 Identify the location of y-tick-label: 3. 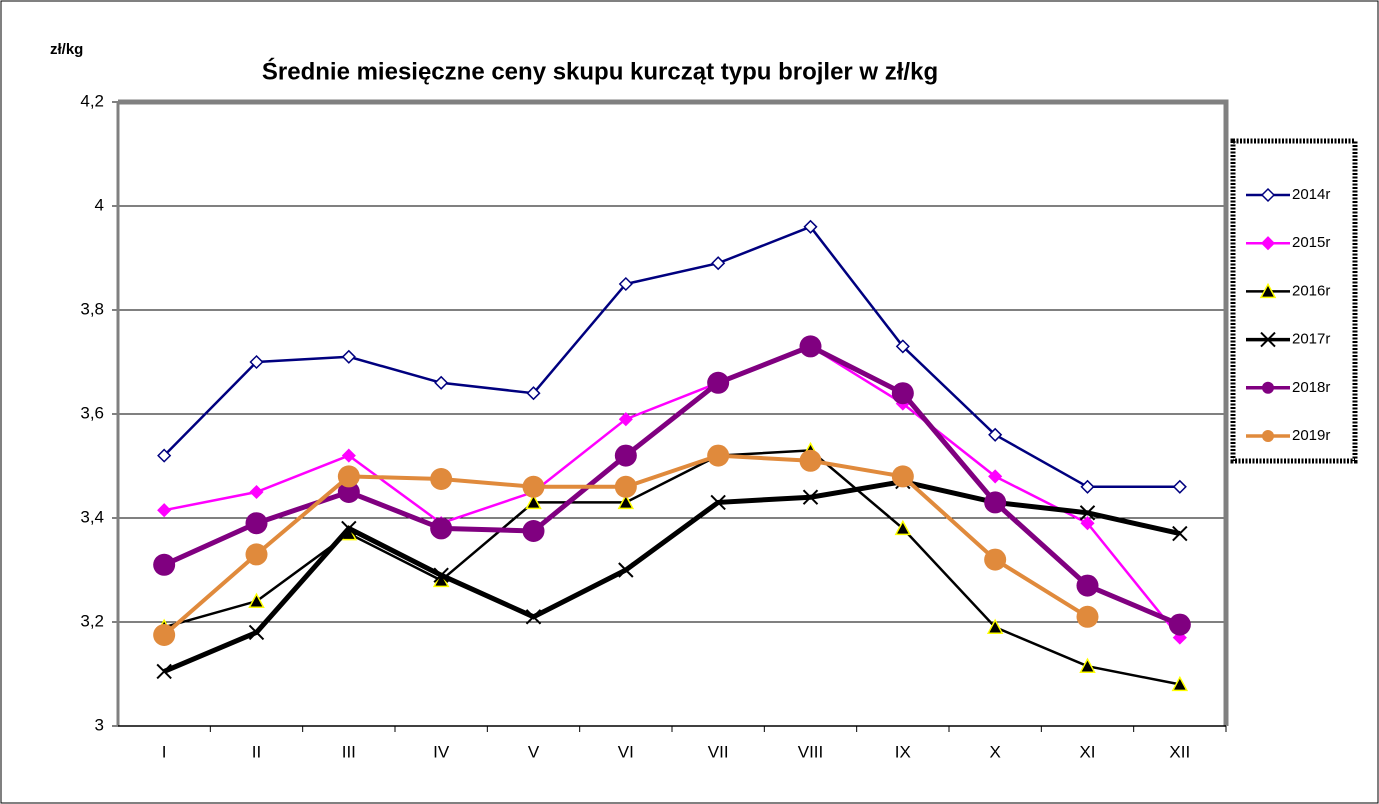
(99, 724).